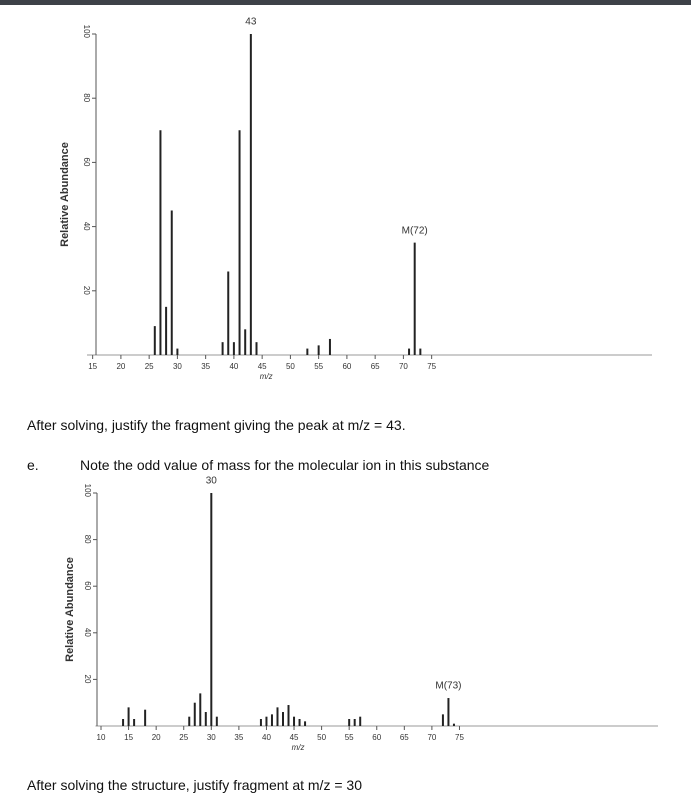  Describe the element at coordinates (251, 22) in the screenshot. I see `peak-annotation: 43` at that location.